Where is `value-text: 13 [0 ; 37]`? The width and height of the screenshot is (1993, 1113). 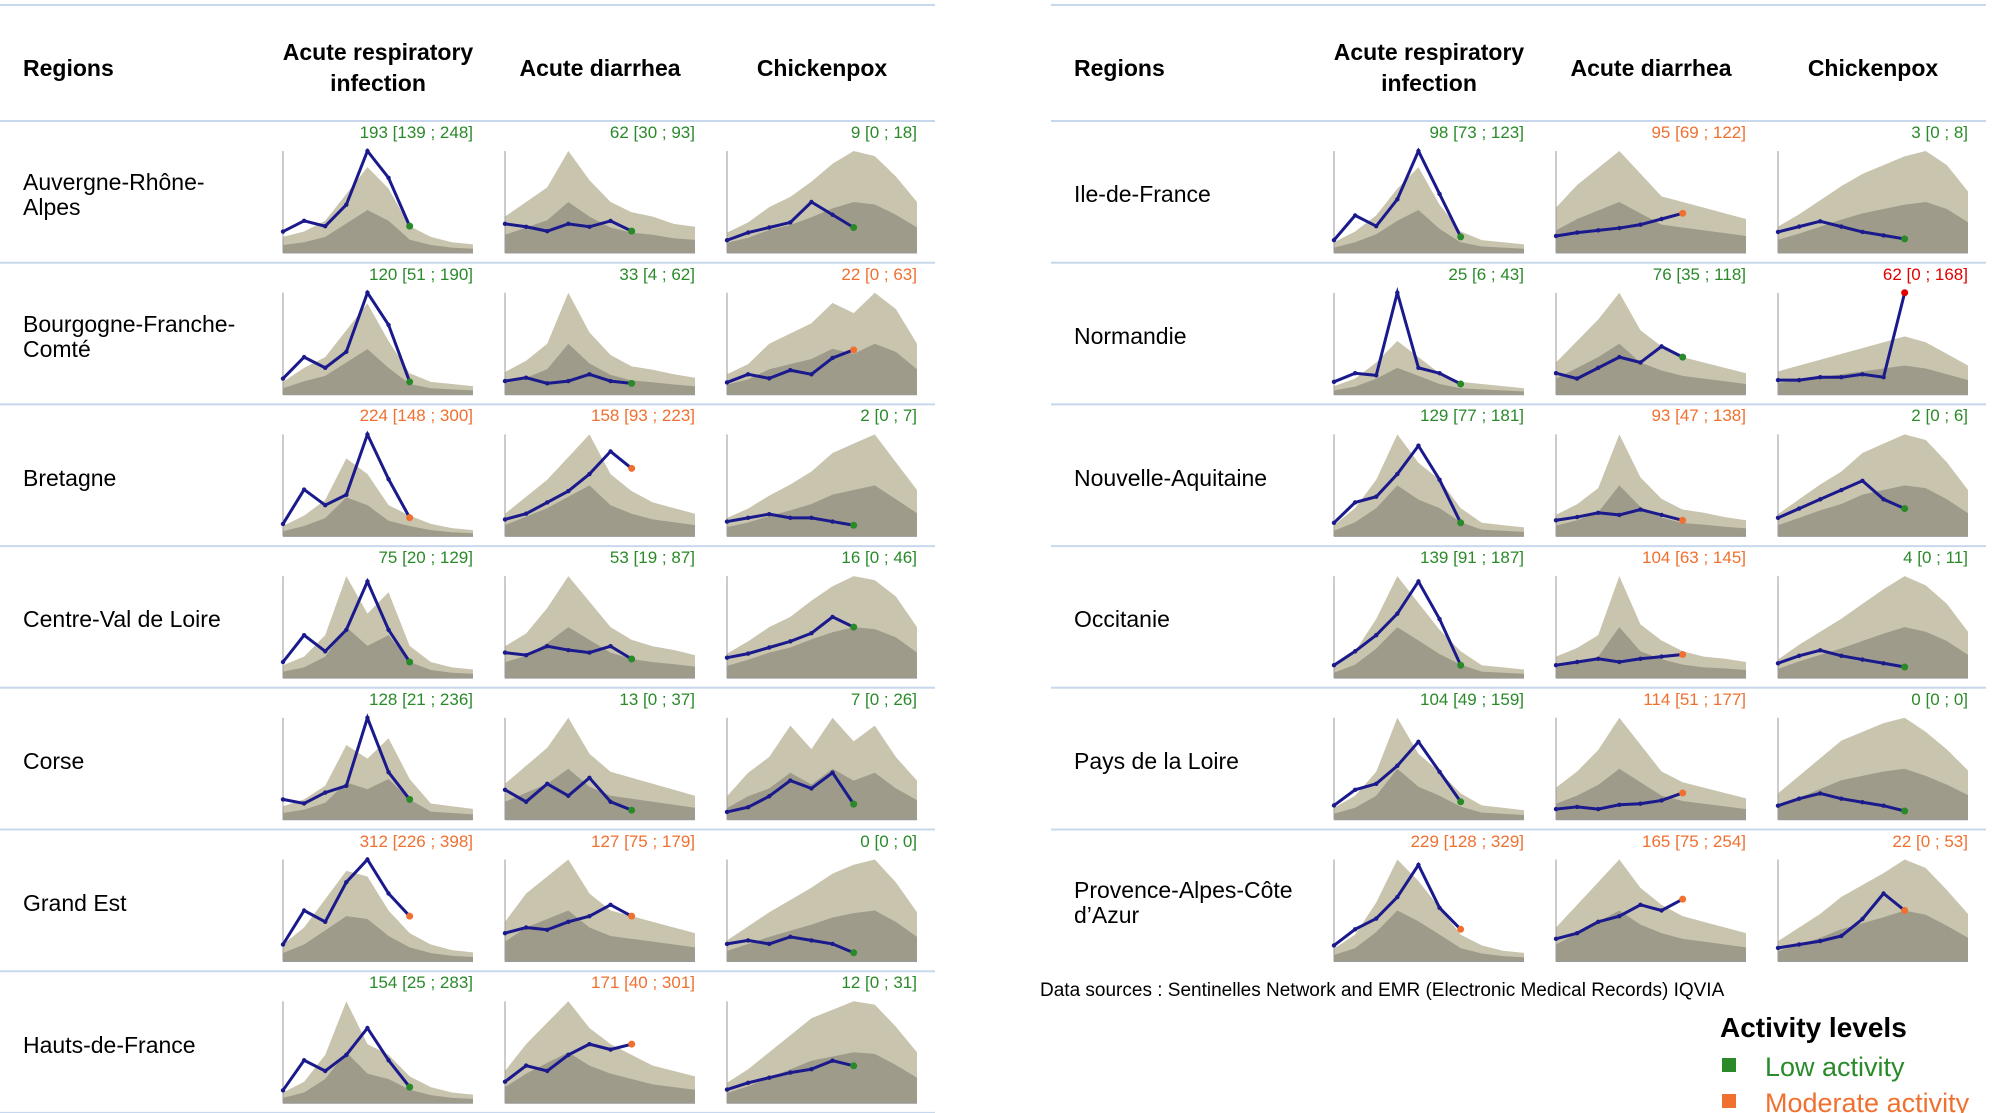 value-text: 13 [0 ; 37] is located at coordinates (657, 699).